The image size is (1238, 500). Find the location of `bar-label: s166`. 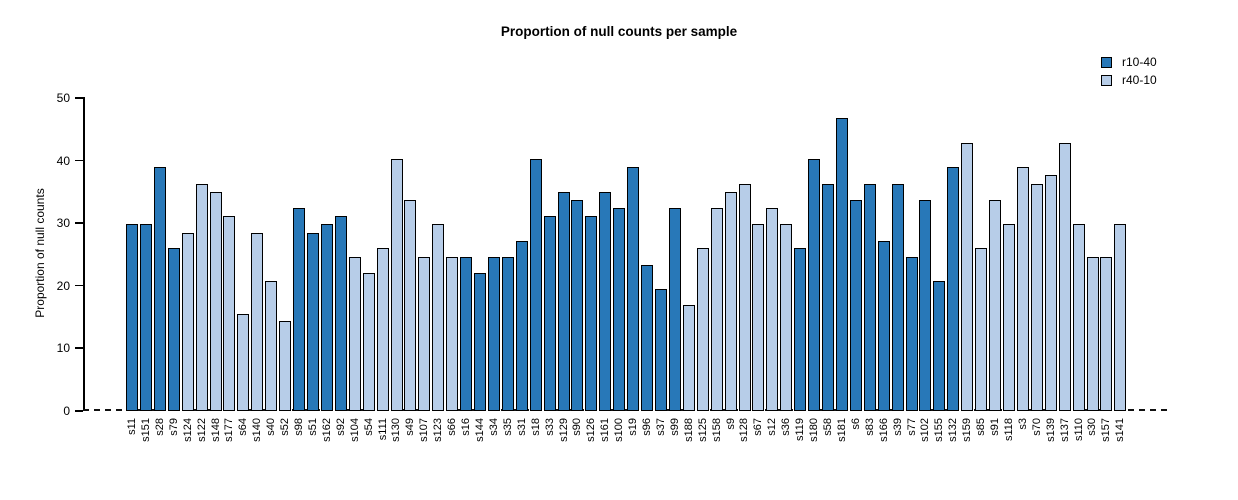

bar-label: s166 is located at coordinates (883, 430).